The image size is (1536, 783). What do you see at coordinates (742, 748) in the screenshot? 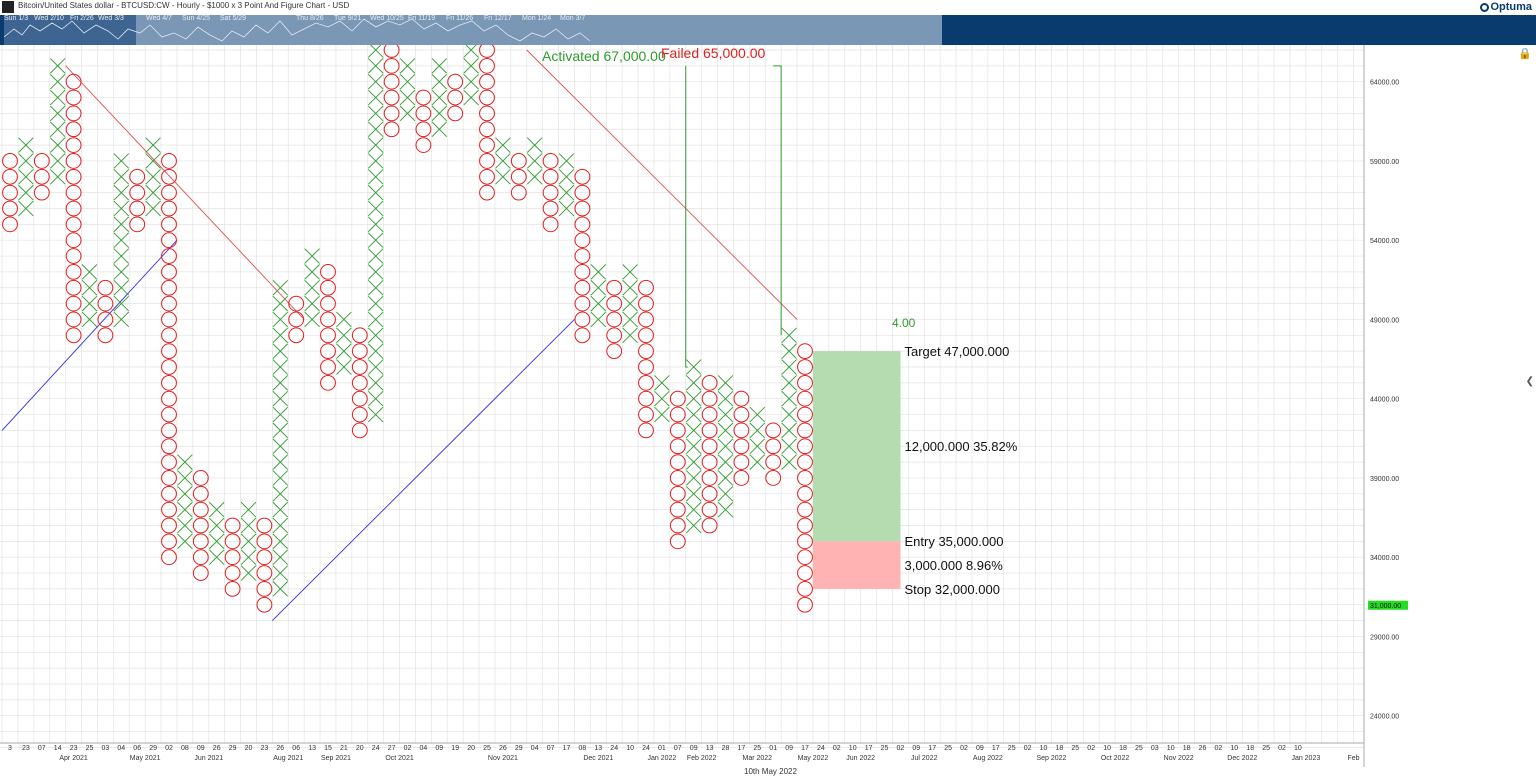
I see `x-tick-label: 17` at bounding box center [742, 748].